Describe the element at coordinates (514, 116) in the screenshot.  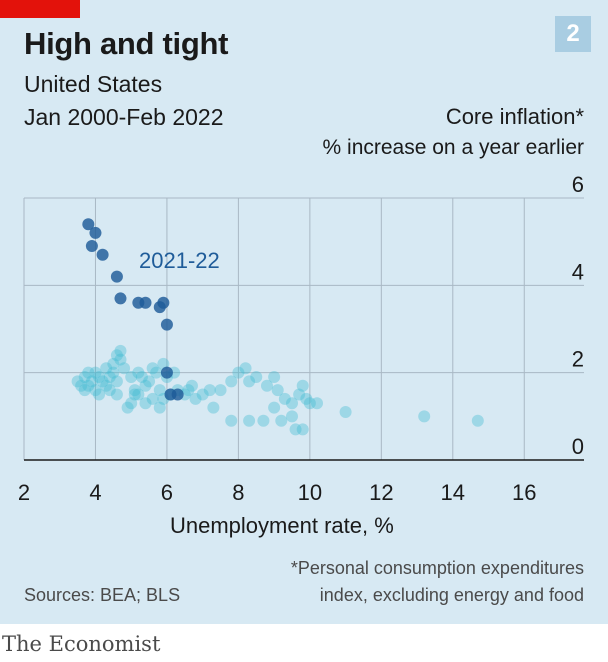
I see `y-axis-label: Core inflation*` at that location.